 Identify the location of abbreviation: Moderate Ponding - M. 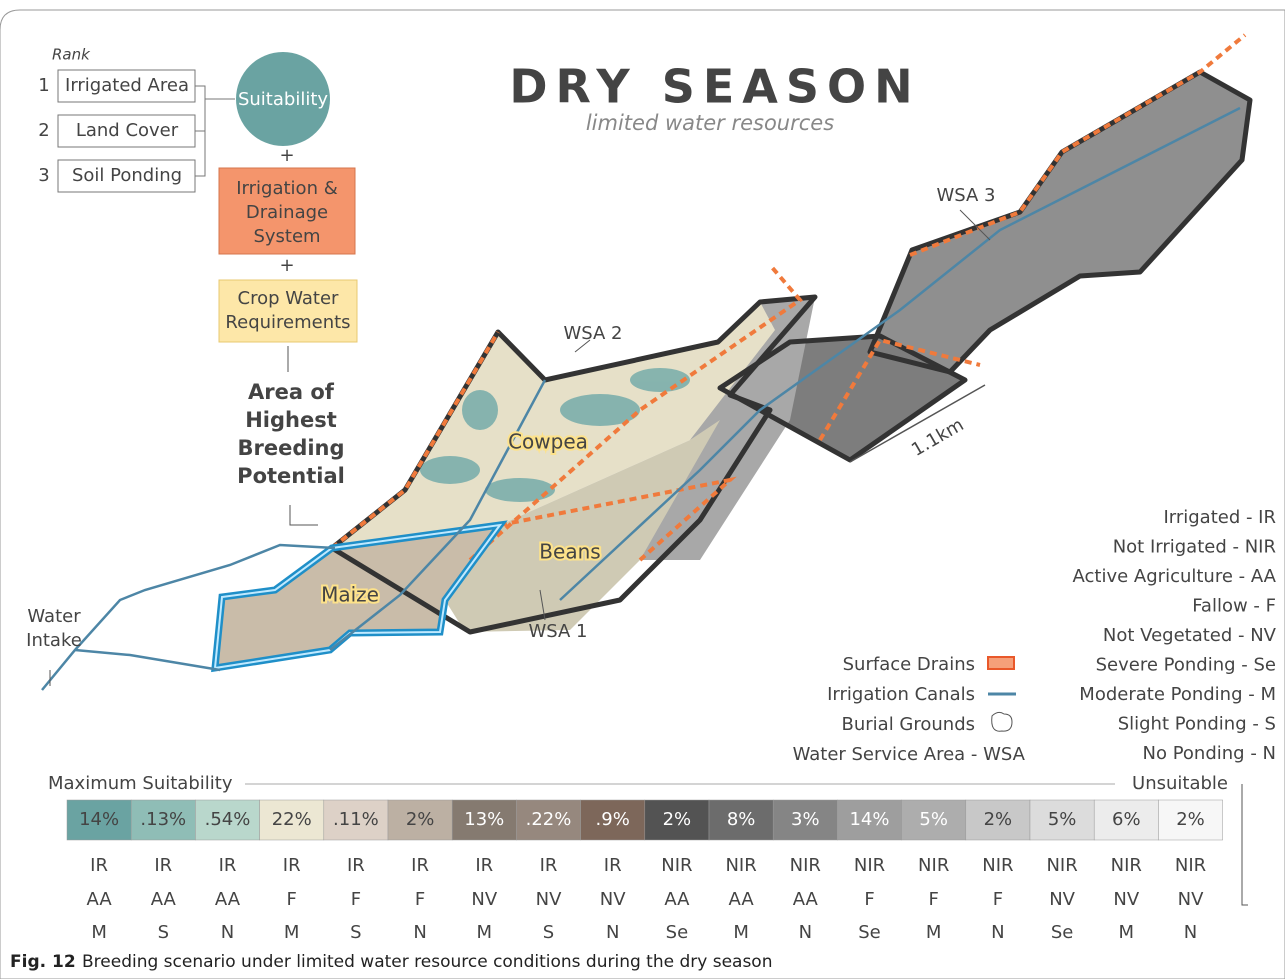
(1177, 694).